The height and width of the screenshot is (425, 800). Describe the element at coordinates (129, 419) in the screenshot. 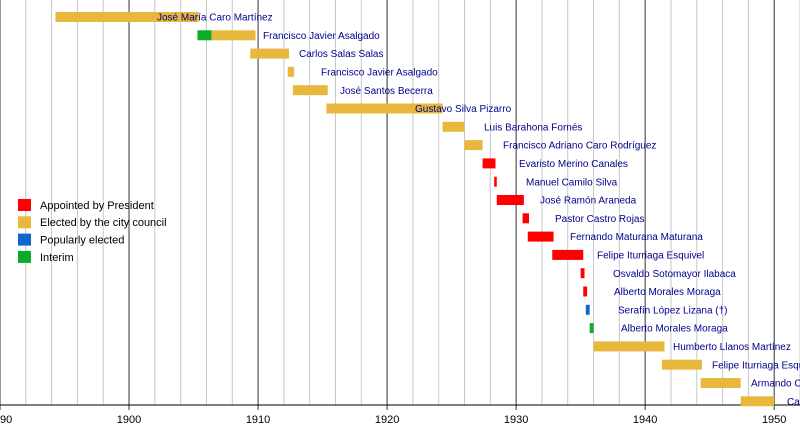

I see `x-tick-label: 1900` at that location.